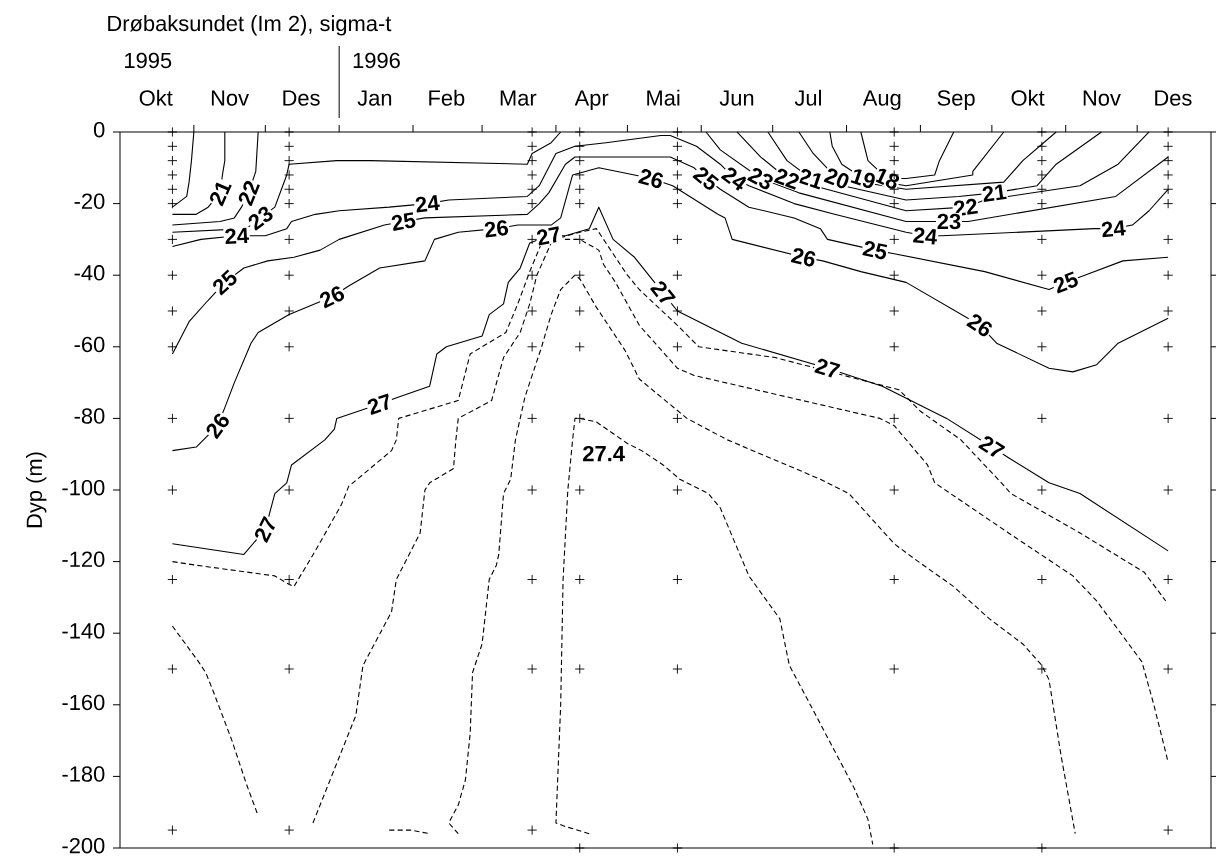 This screenshot has height=859, width=1216. Describe the element at coordinates (89, 416) in the screenshot. I see `y-tick-label: -80` at that location.